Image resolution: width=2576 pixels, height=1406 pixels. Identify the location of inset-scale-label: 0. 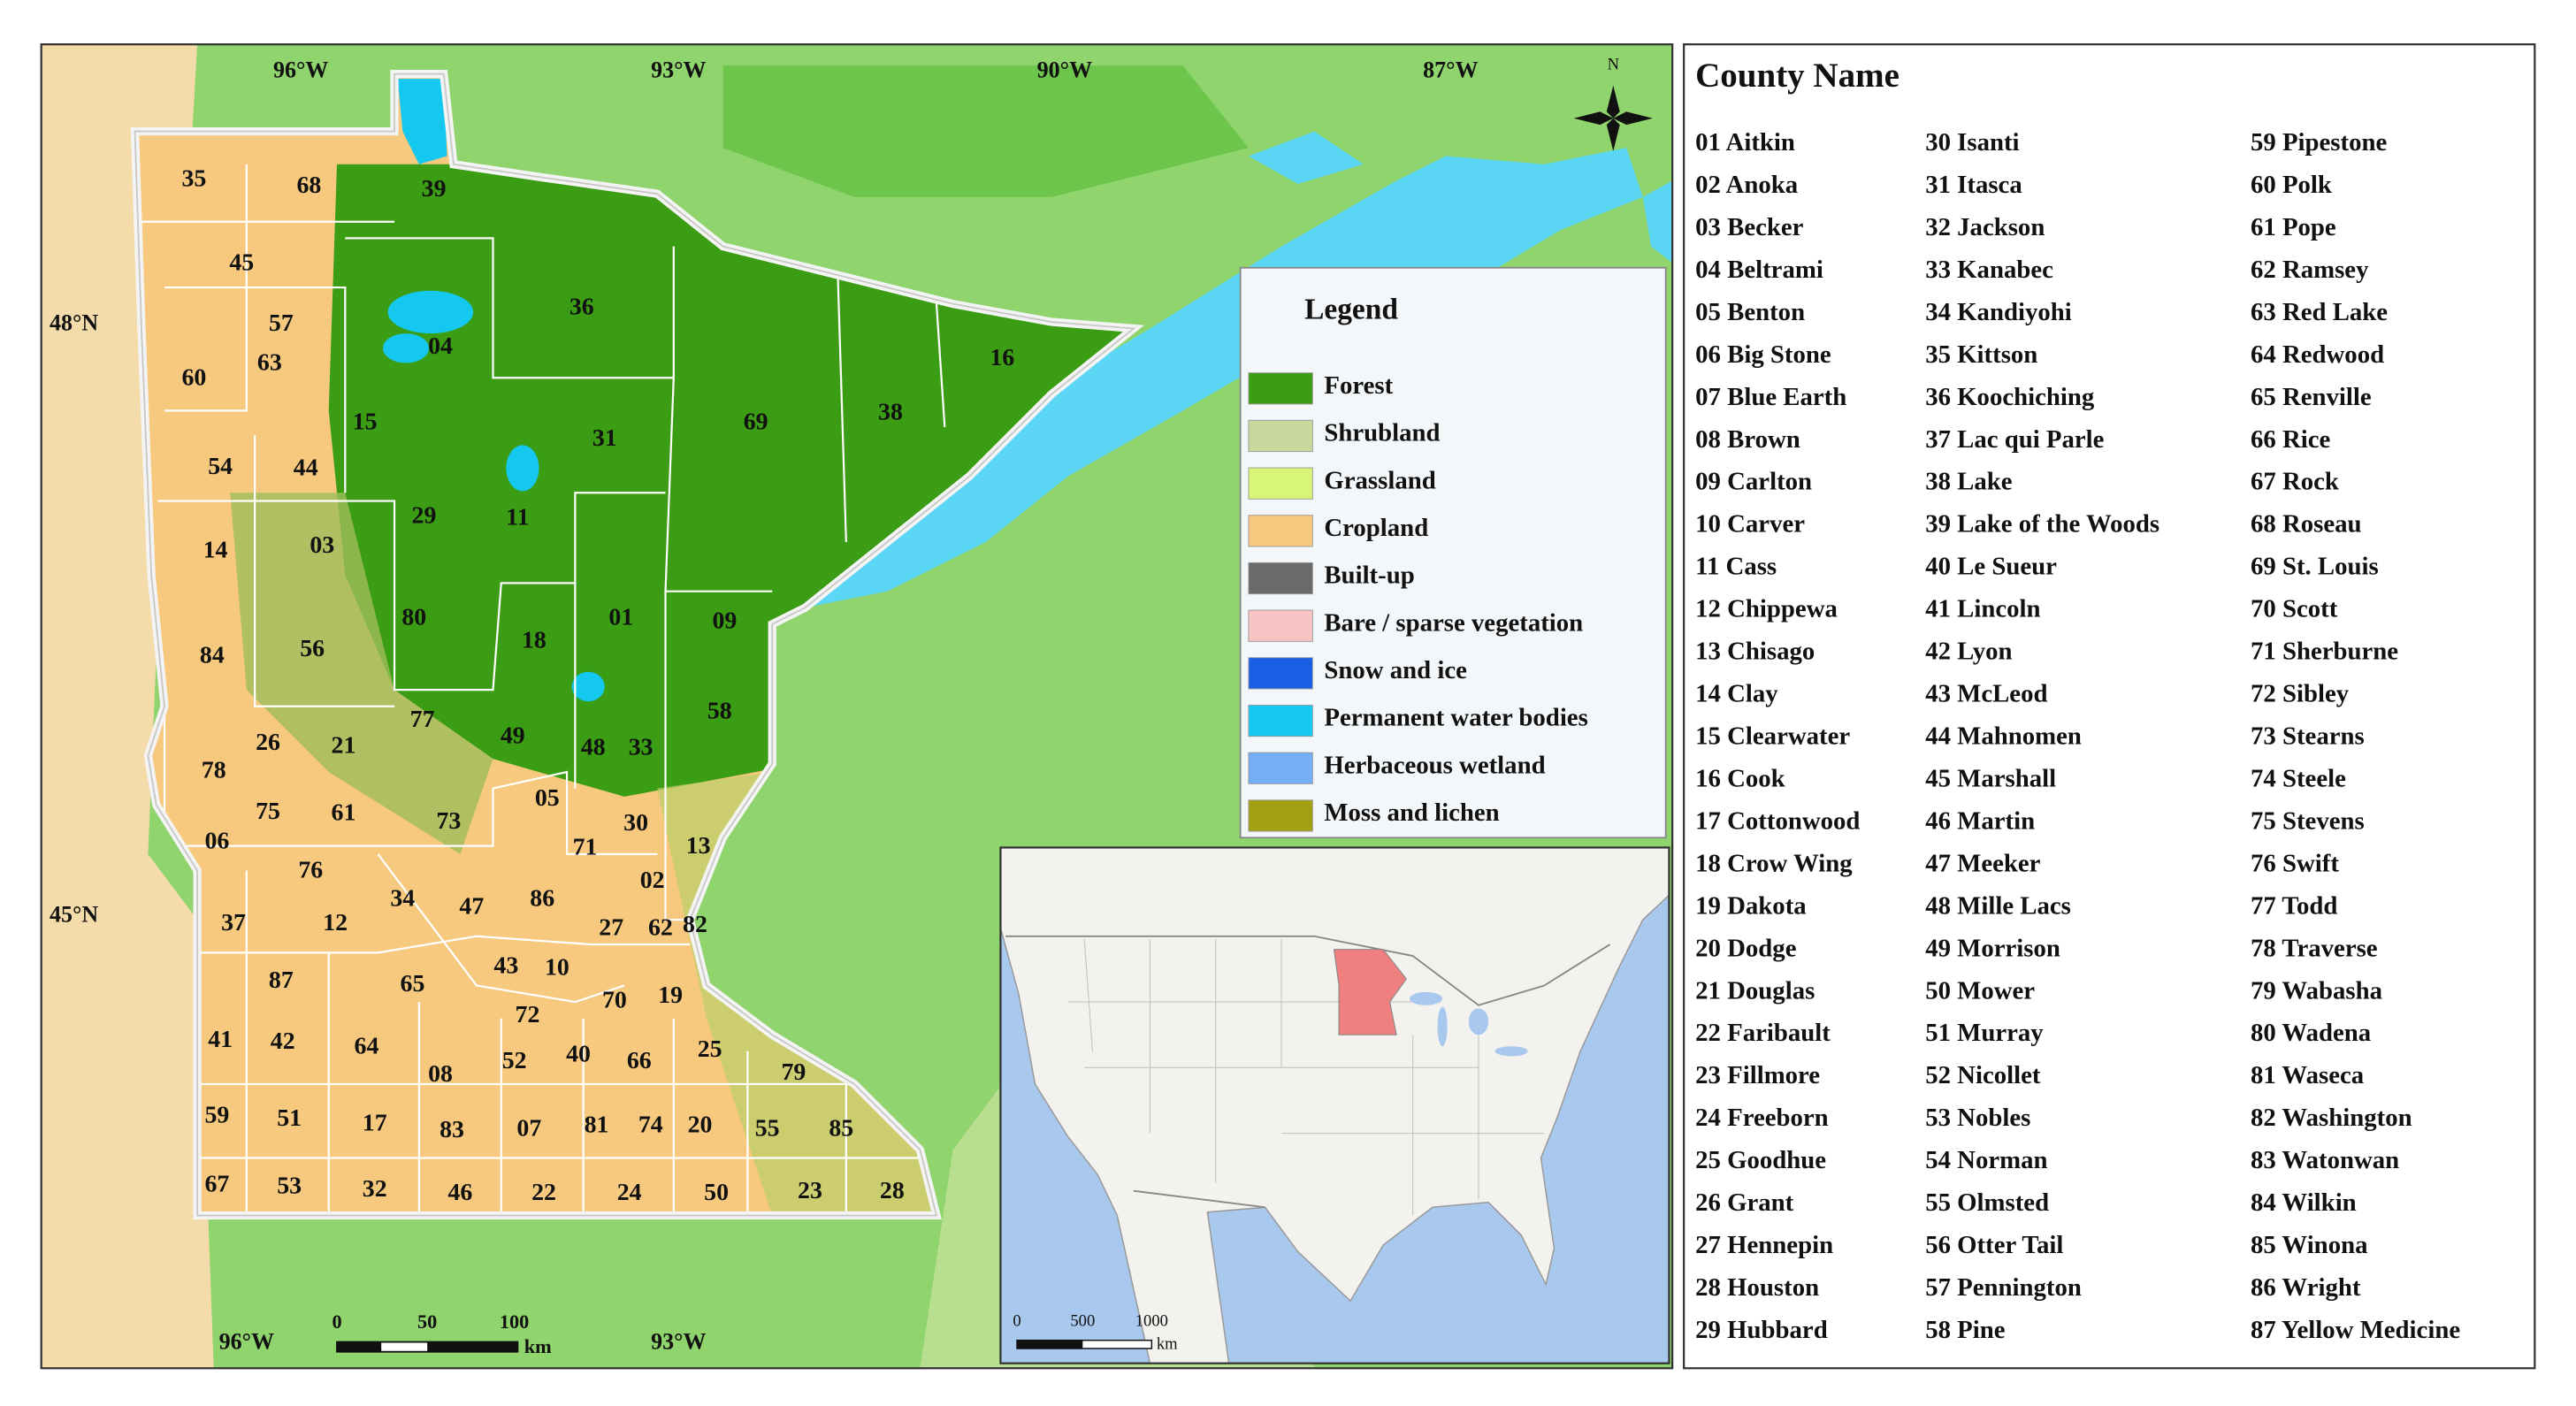
(1017, 1322).